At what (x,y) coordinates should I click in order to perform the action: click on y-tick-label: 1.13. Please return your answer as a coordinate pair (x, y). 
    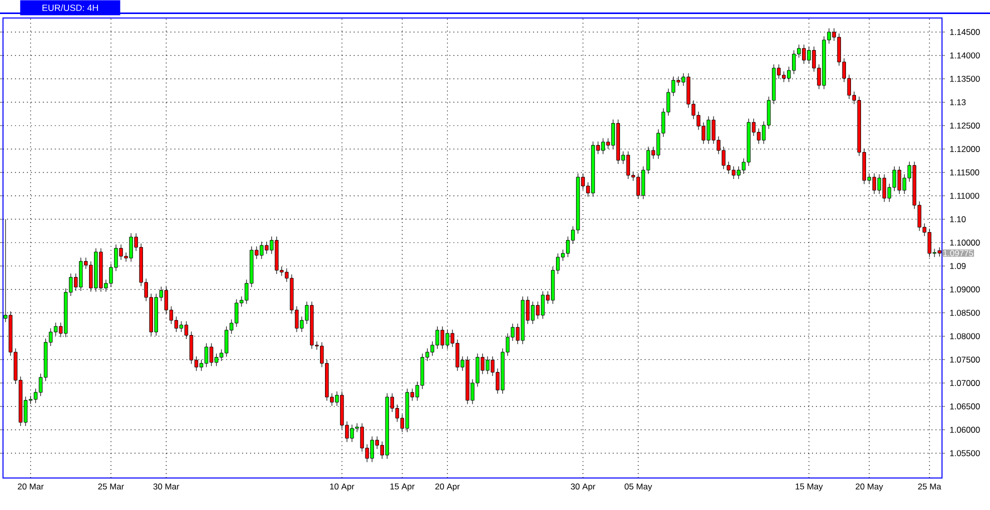
    Looking at the image, I should click on (958, 102).